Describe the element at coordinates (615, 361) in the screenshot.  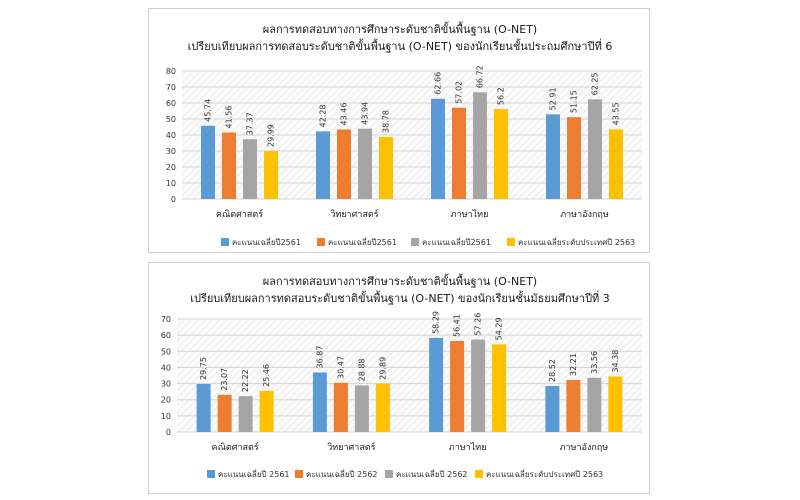
I see `data-label: 34.38` at that location.